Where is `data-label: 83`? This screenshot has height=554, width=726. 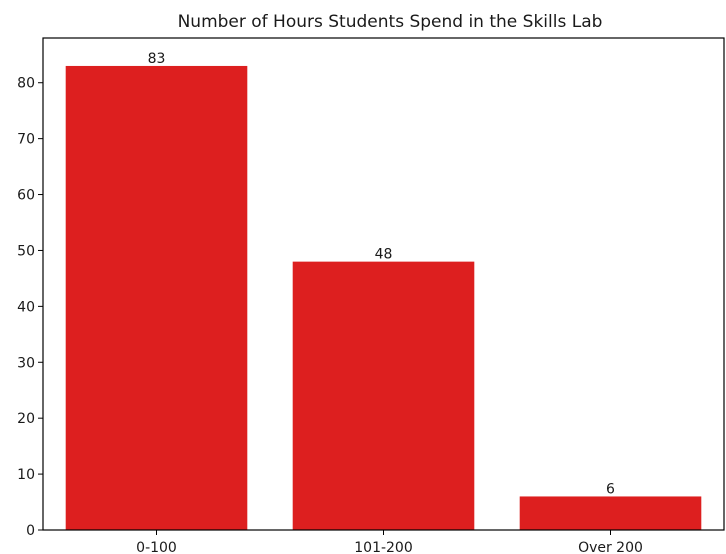 data-label: 83 is located at coordinates (157, 59).